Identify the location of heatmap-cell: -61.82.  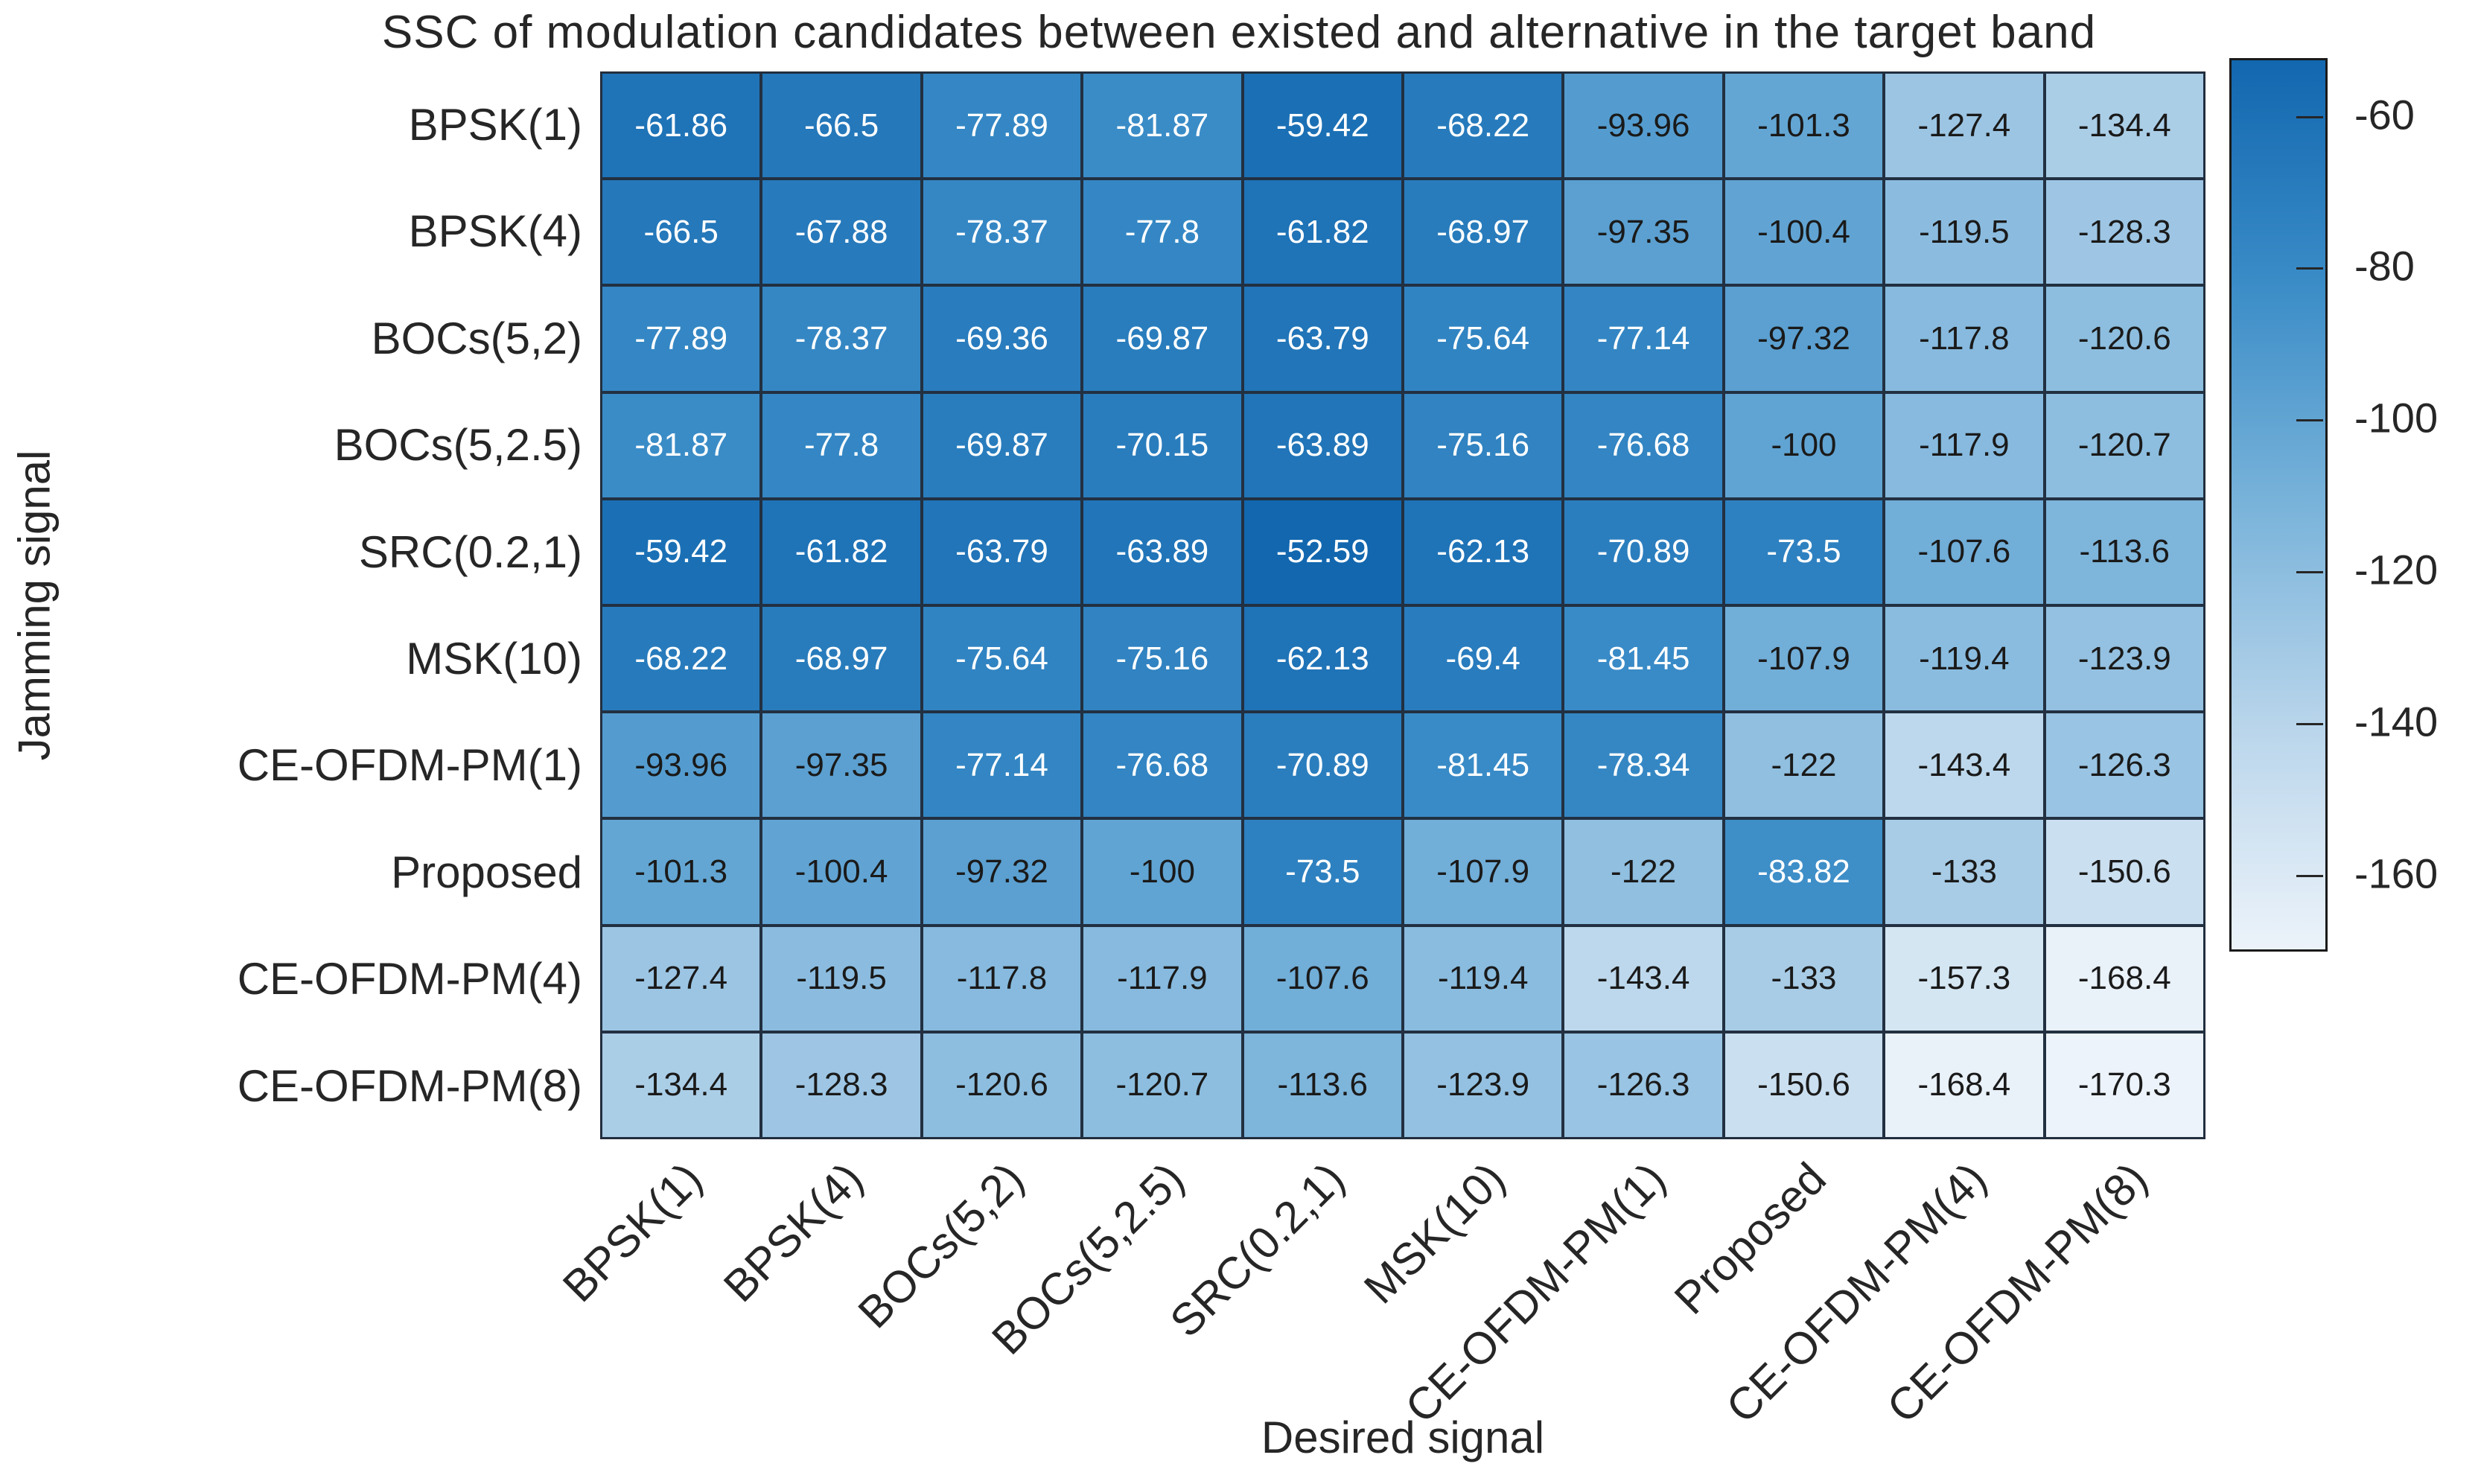
(1322, 232).